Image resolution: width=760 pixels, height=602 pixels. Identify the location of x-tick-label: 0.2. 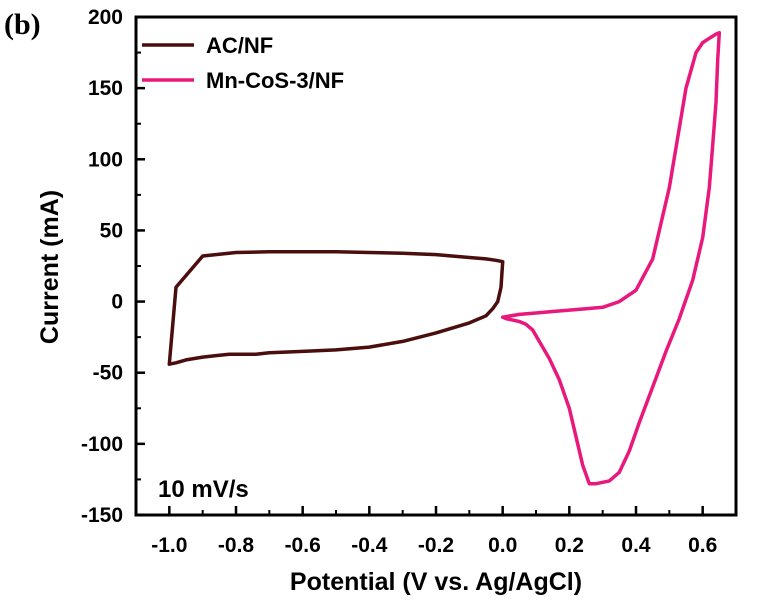
(569, 545).